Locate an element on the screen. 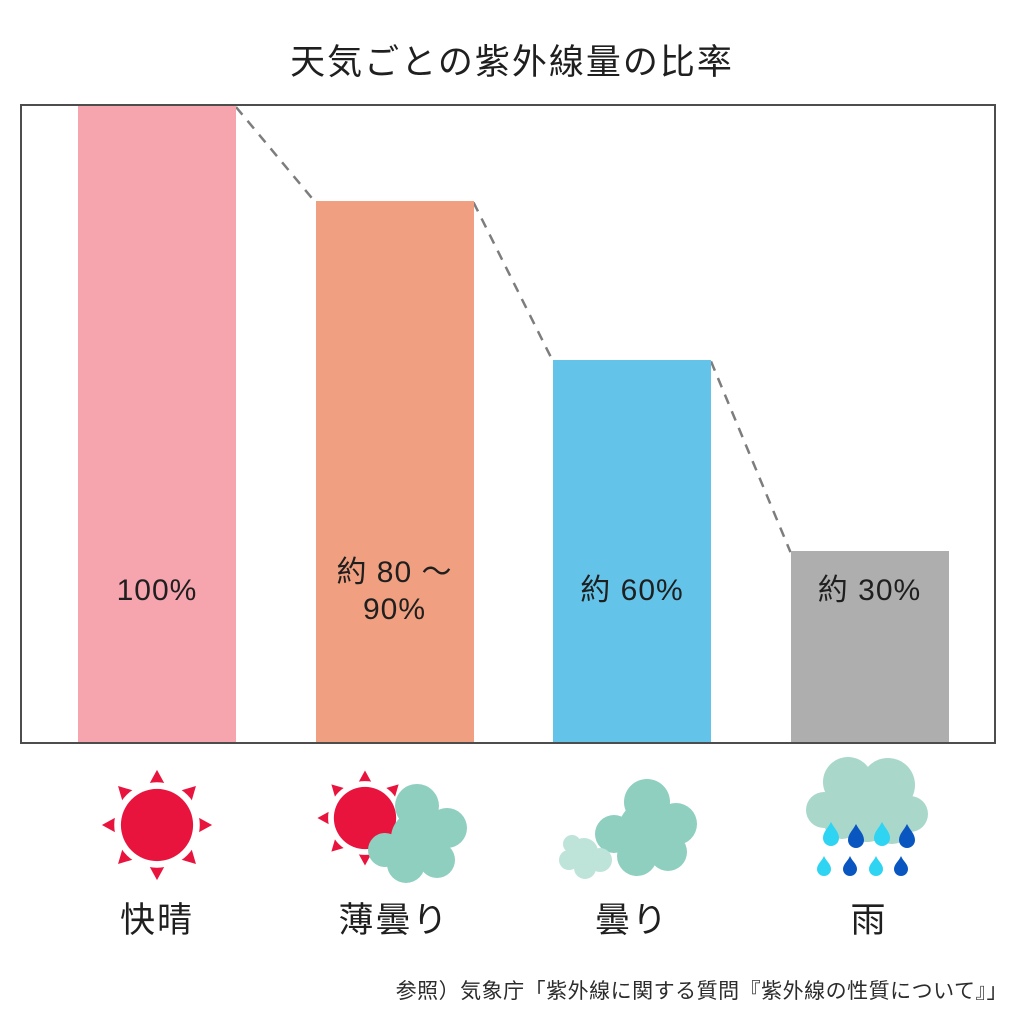 This screenshot has width=1024, height=1024. category-column-clear-sky: 快晴 is located at coordinates (157, 850).